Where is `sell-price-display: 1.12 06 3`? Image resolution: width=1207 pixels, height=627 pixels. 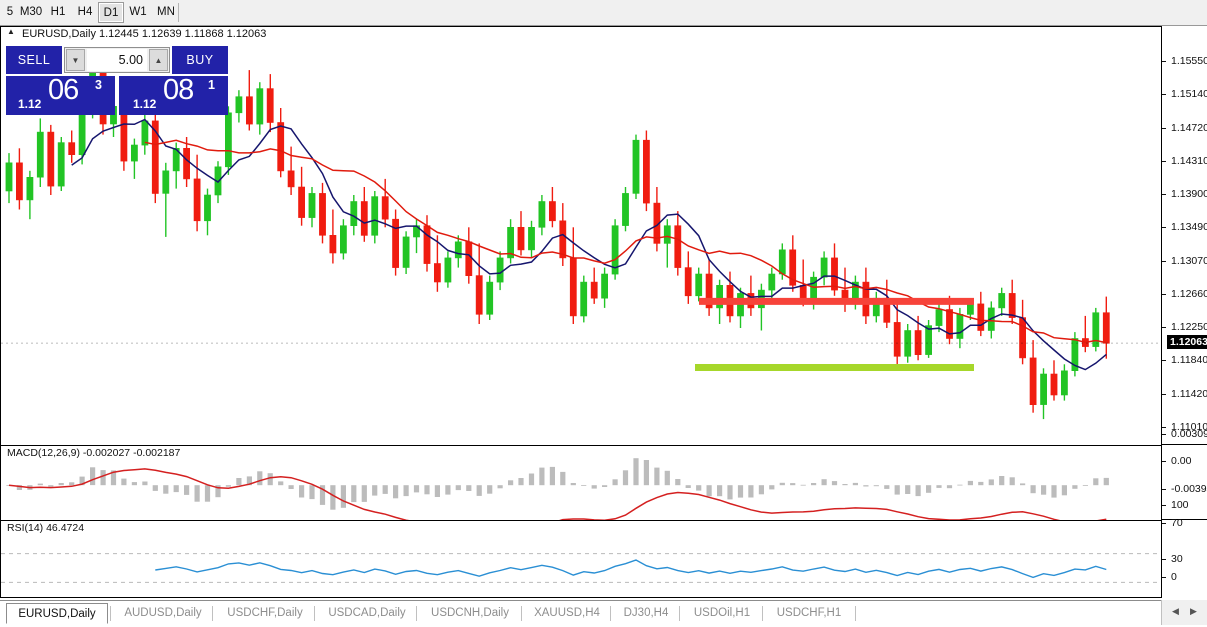
sell-price-display: 1.12 06 3 is located at coordinates (60, 95).